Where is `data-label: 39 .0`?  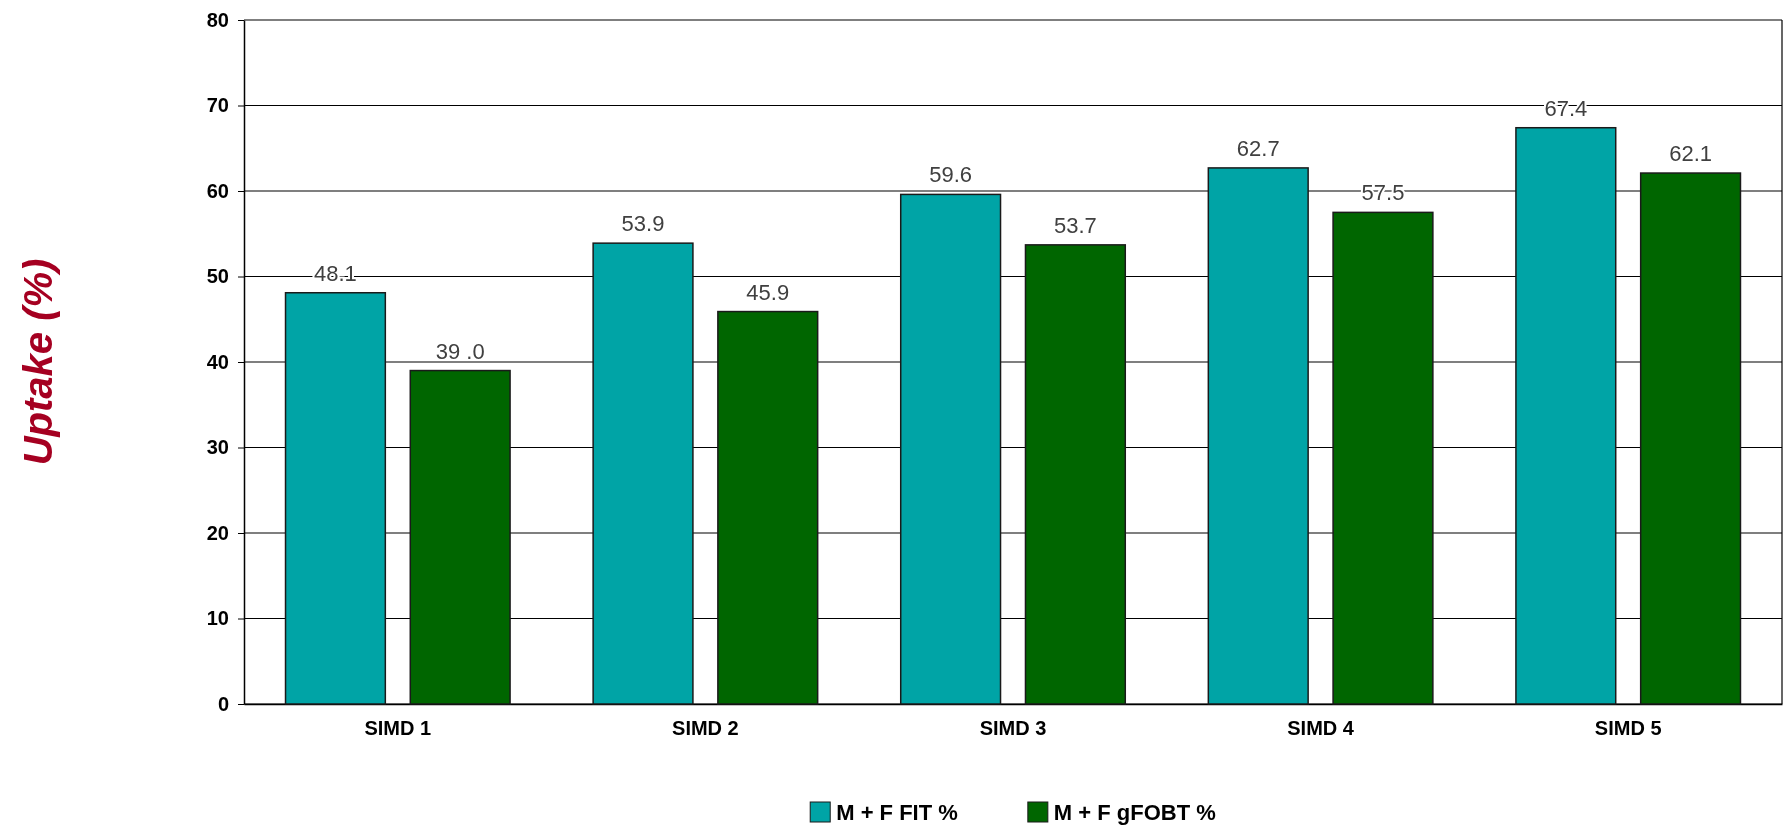 data-label: 39 .0 is located at coordinates (460, 351).